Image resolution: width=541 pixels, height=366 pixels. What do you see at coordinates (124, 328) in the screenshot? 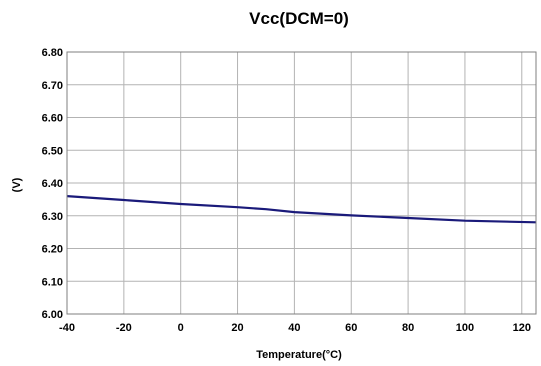
I see `x-tick-label: -20` at bounding box center [124, 328].